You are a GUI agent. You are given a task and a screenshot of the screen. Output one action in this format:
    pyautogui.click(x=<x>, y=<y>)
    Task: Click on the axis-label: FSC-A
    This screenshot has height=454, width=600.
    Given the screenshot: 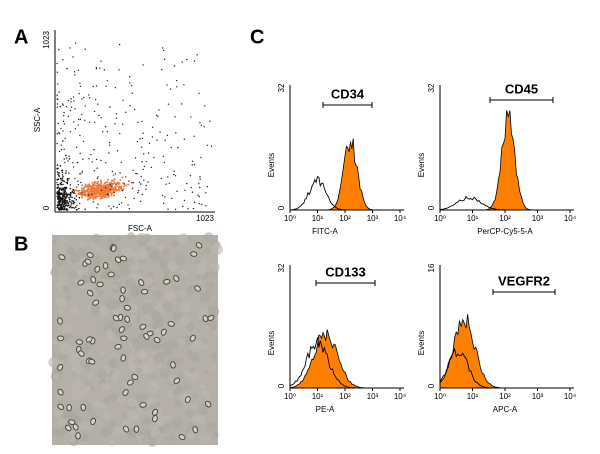 What is the action you would take?
    pyautogui.click(x=140, y=228)
    